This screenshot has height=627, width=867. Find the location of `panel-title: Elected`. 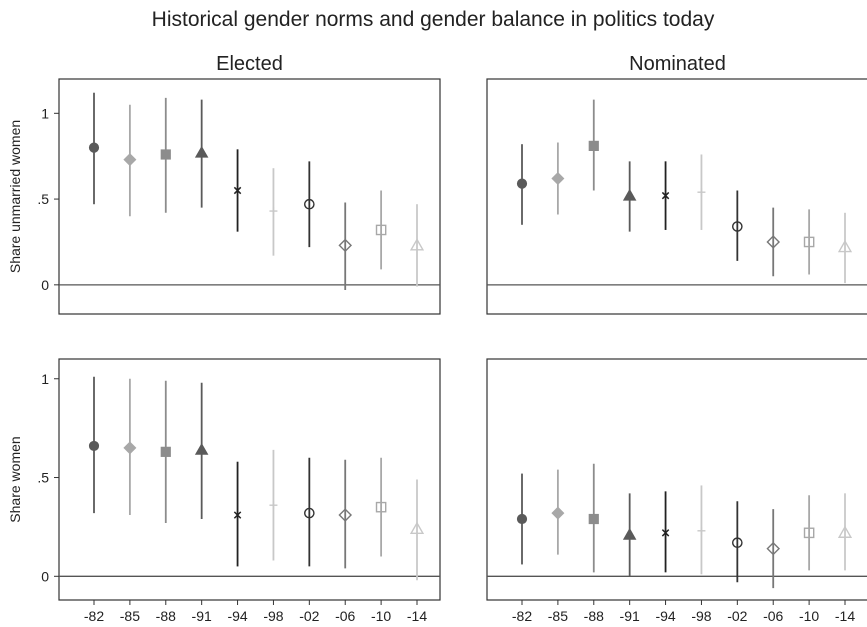

panel-title: Elected is located at coordinates (249, 64).